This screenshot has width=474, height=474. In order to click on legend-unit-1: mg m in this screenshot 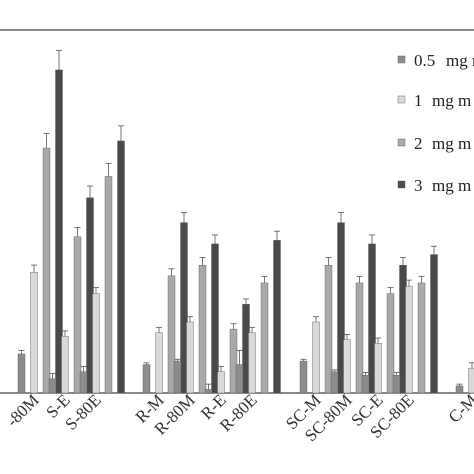, I will do `click(451, 100)`.